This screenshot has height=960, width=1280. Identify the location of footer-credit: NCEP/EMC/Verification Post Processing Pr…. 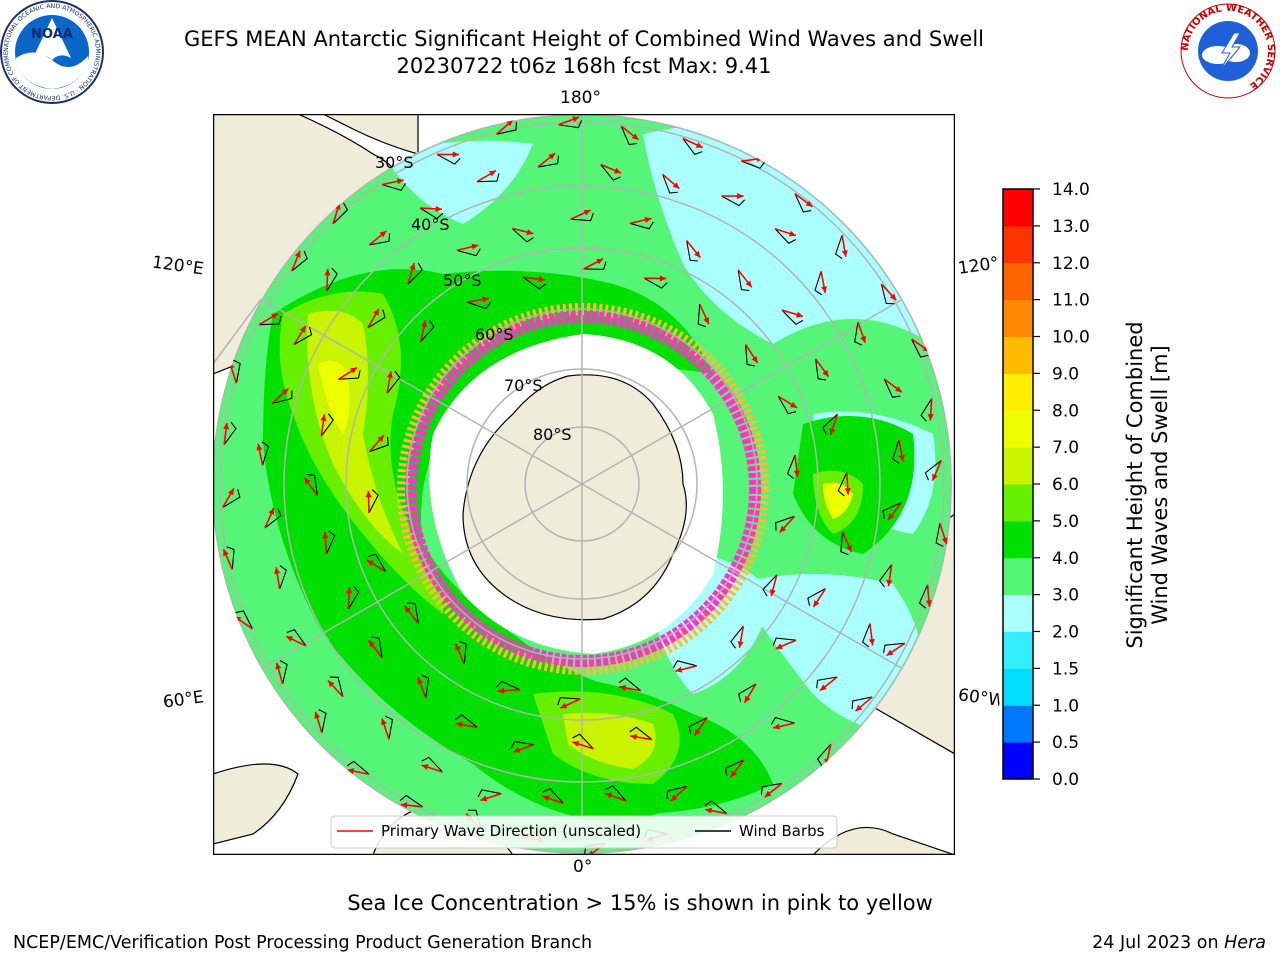
(303, 943).